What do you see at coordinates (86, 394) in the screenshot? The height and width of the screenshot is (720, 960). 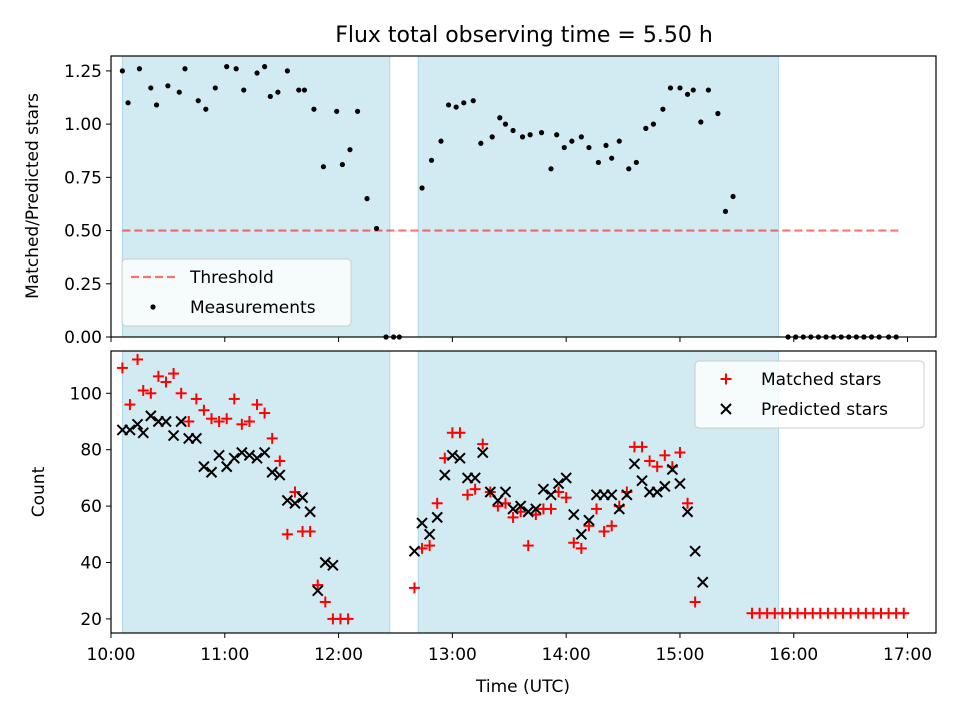 I see `bottom-y-tick-label: 100` at bounding box center [86, 394].